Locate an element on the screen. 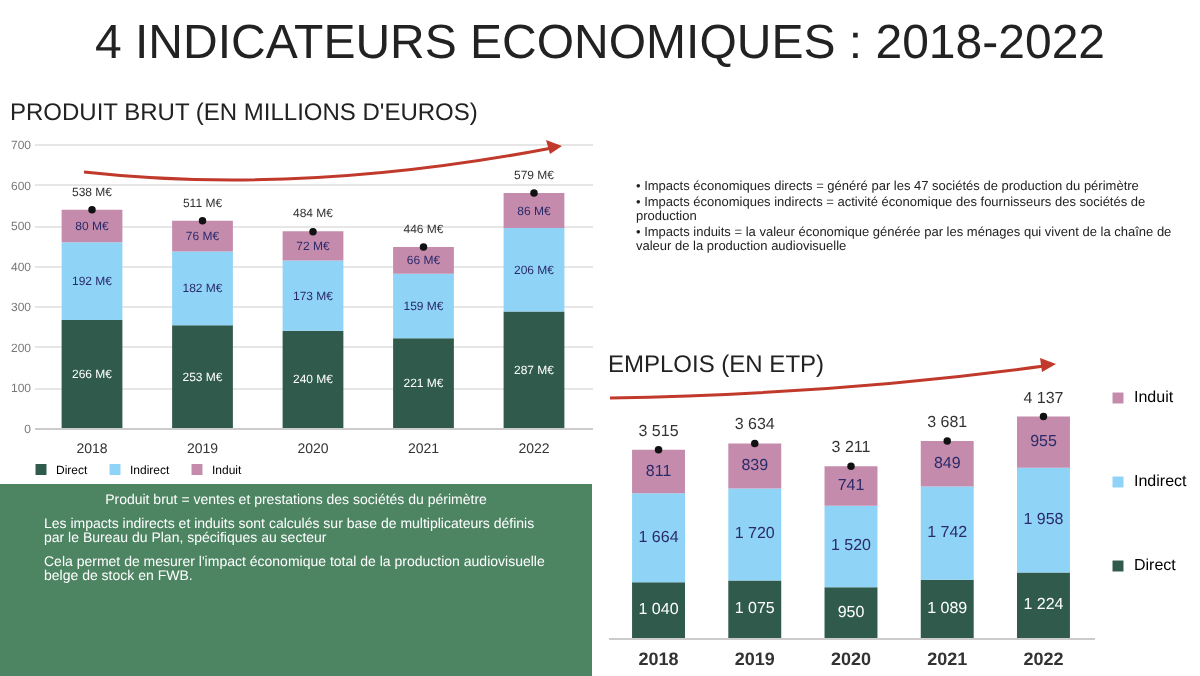 This screenshot has width=1200, height=676. x-tick-label: 2018 is located at coordinates (658, 659).